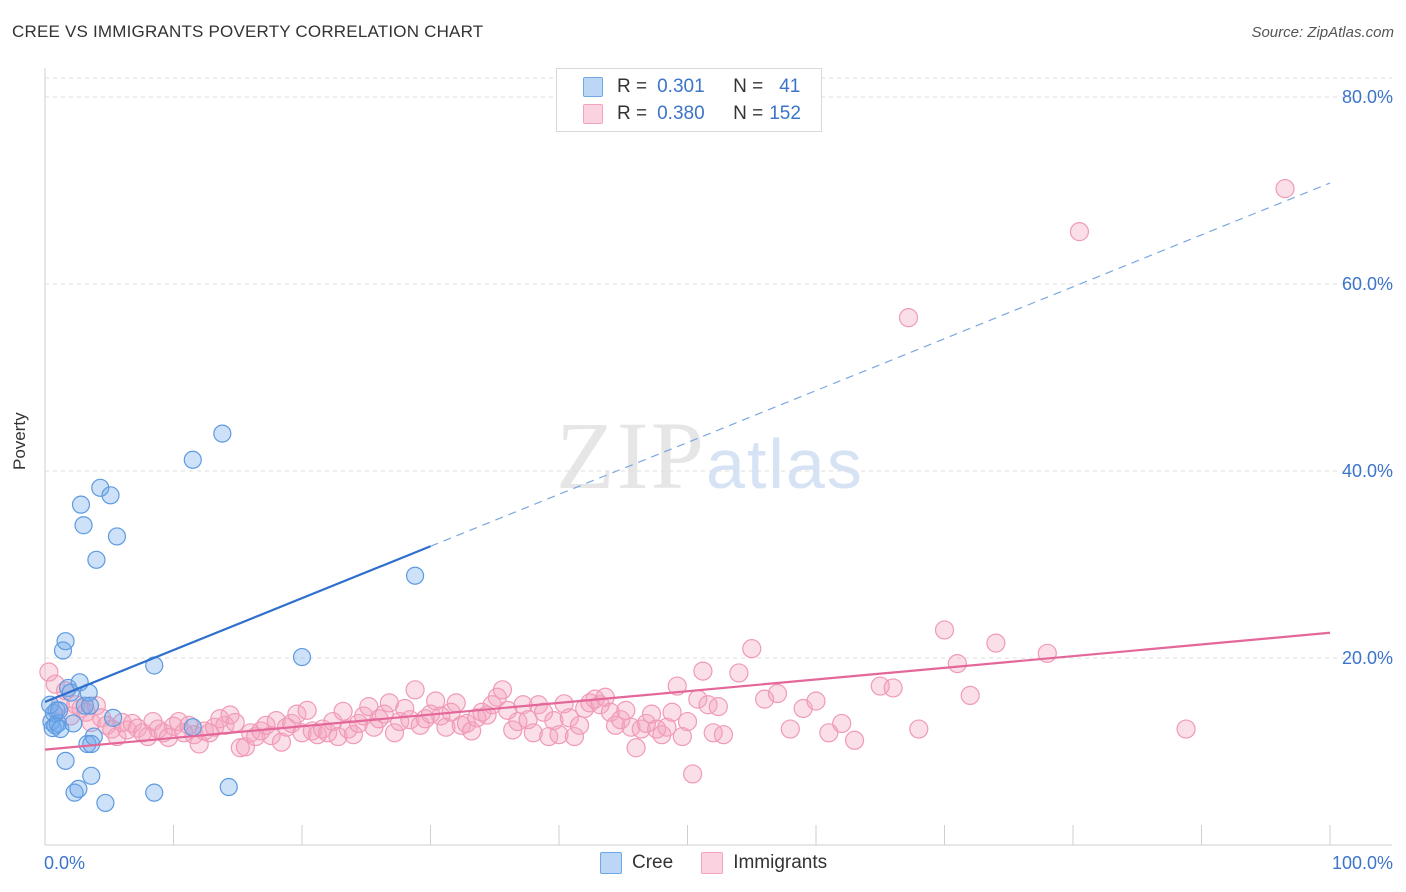 The width and height of the screenshot is (1406, 892). Describe the element at coordinates (64, 863) in the screenshot. I see `x-tick-label: 0.0%` at that location.